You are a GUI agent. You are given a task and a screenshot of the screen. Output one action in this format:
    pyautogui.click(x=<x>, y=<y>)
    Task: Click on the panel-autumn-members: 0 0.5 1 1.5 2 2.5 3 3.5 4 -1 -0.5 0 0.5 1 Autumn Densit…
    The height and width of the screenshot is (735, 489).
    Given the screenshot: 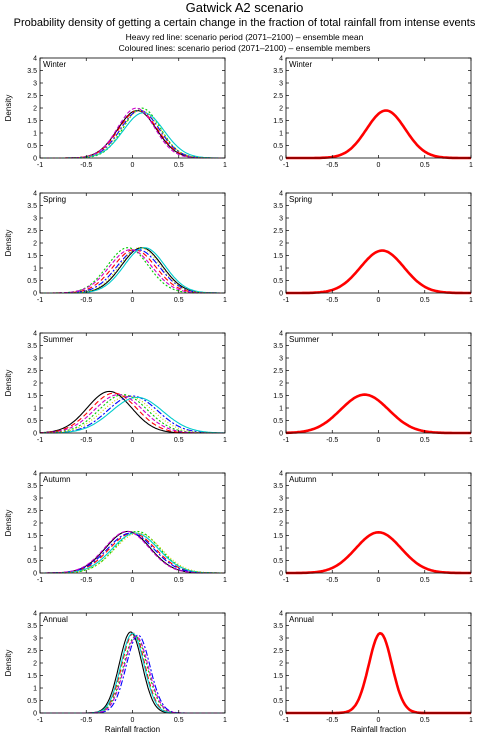 What is the action you would take?
    pyautogui.click(x=115, y=528)
    